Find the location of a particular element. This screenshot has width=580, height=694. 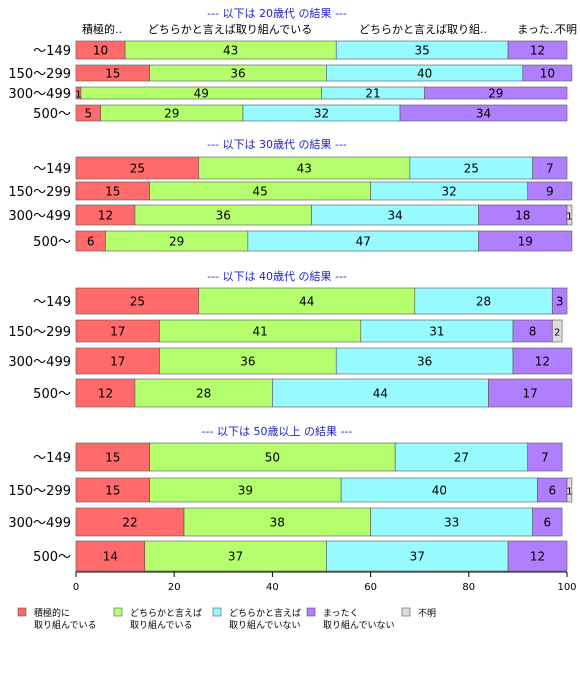

data-label: 31 is located at coordinates (436, 332).